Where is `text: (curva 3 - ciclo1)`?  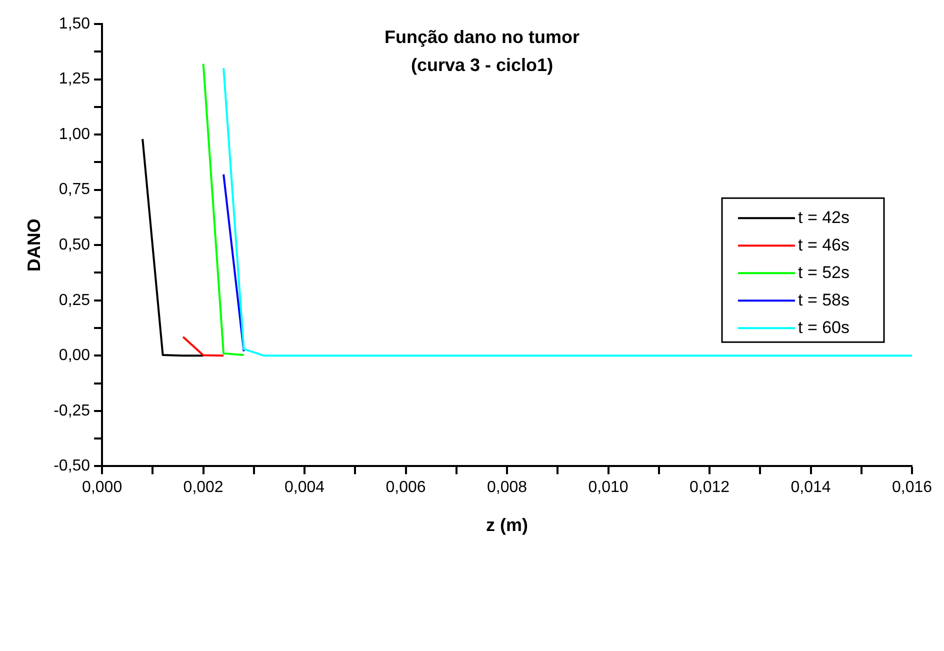 text: (curva 3 - ciclo1) is located at coordinates (482, 64).